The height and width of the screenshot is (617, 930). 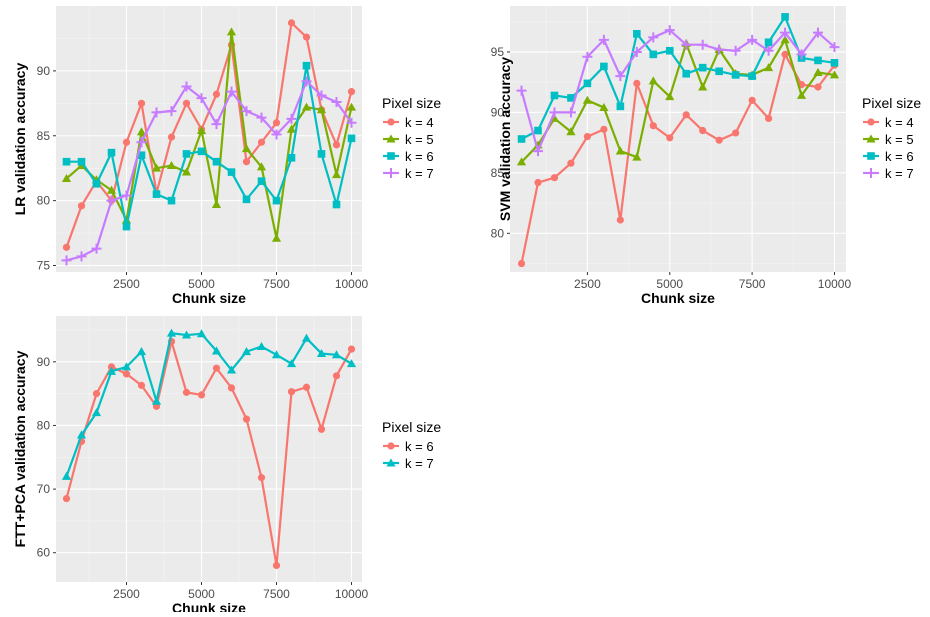 What do you see at coordinates (411, 427) in the screenshot?
I see `fft-legend-title: Pixel size` at bounding box center [411, 427].